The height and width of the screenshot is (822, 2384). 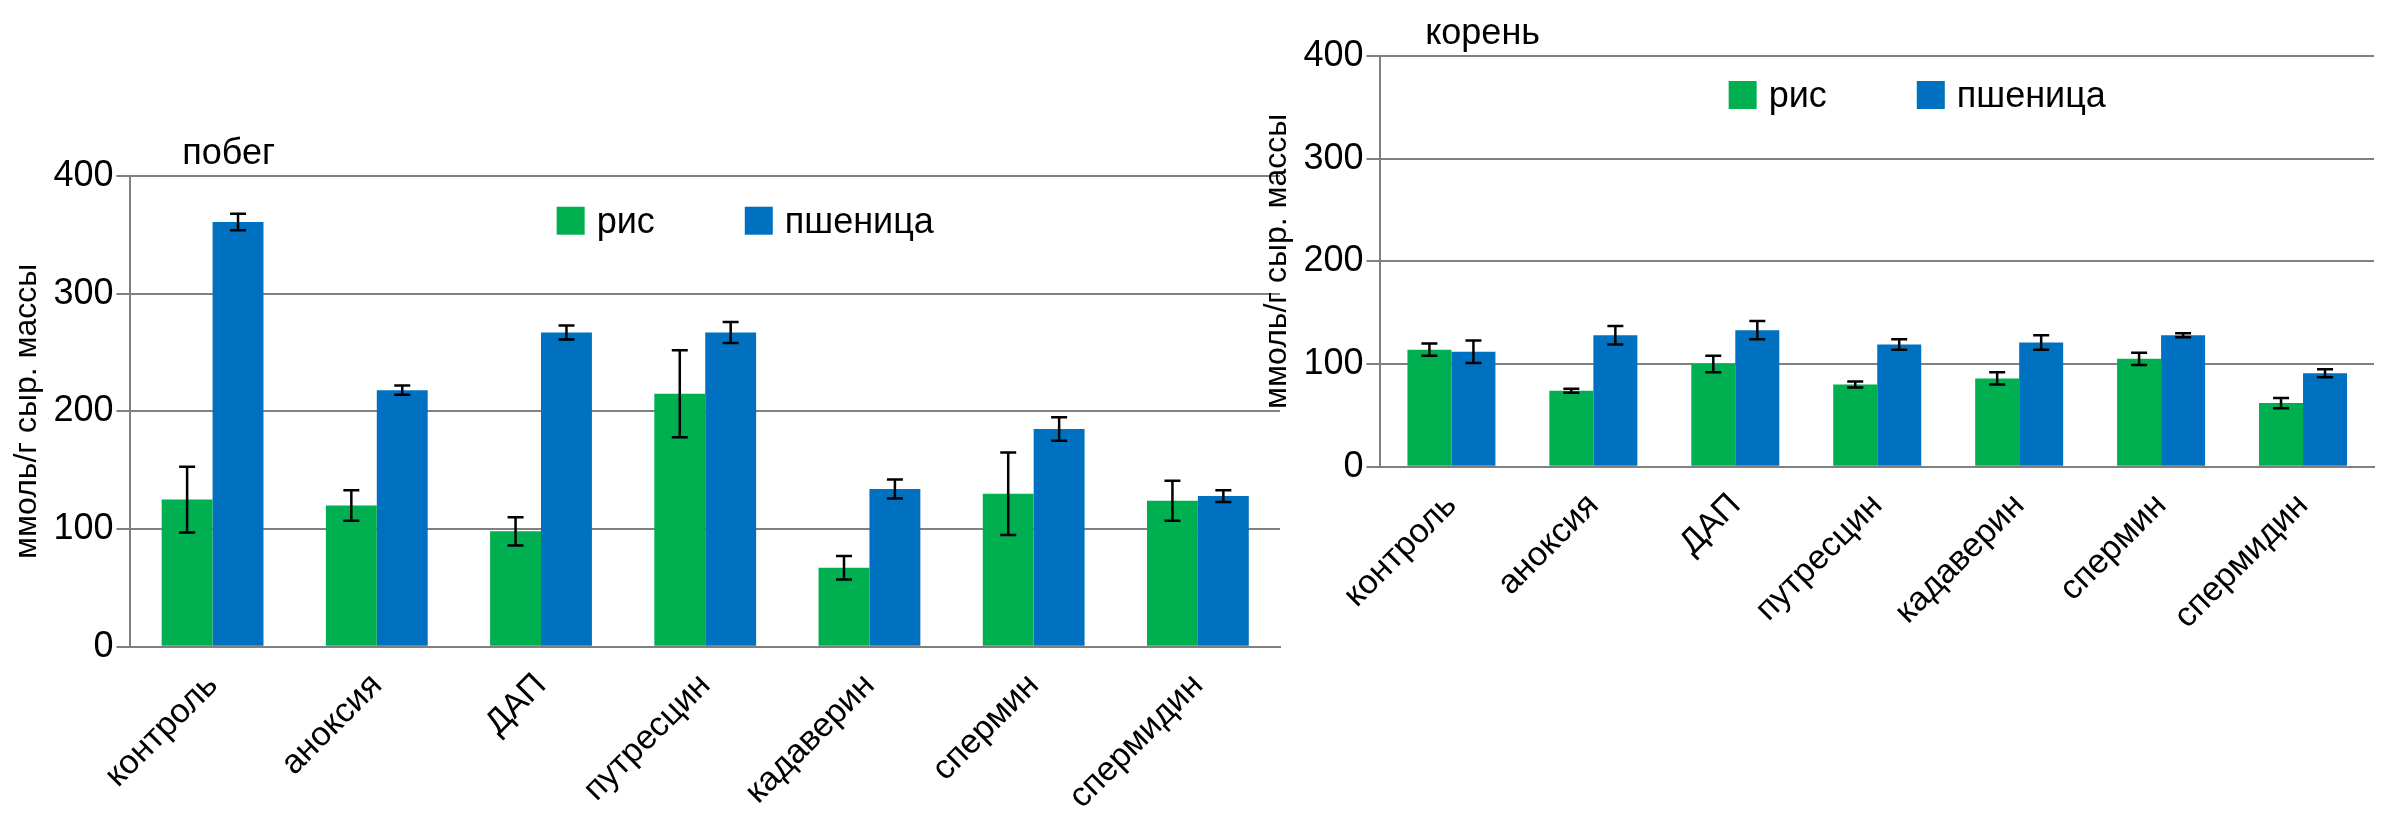 I want to click on chart-title: побег, so click(x=229, y=151).